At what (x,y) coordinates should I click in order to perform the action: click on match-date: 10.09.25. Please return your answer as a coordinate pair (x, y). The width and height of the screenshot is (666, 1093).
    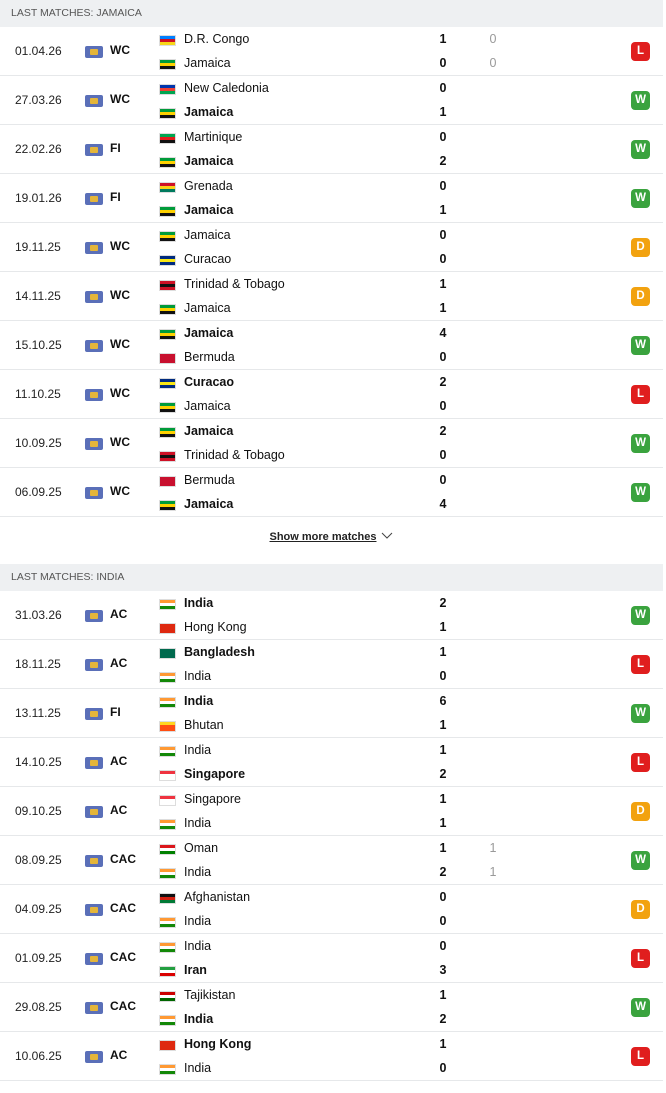
    Looking at the image, I should click on (38, 443).